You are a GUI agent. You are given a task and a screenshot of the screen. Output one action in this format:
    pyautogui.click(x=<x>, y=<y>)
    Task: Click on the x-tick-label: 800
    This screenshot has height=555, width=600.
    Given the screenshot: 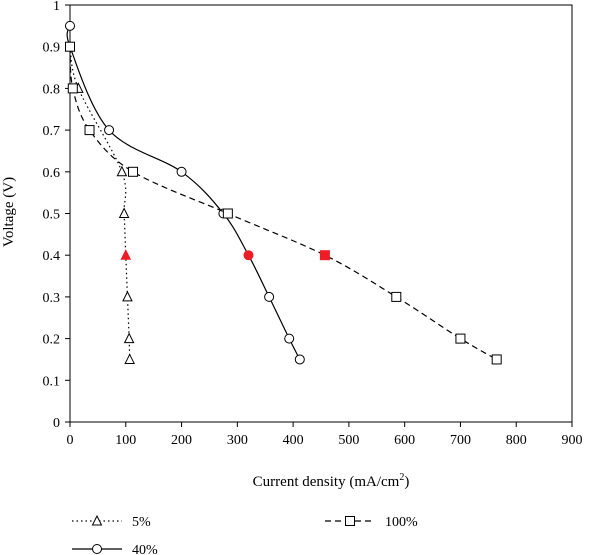 What is the action you would take?
    pyautogui.click(x=516, y=440)
    